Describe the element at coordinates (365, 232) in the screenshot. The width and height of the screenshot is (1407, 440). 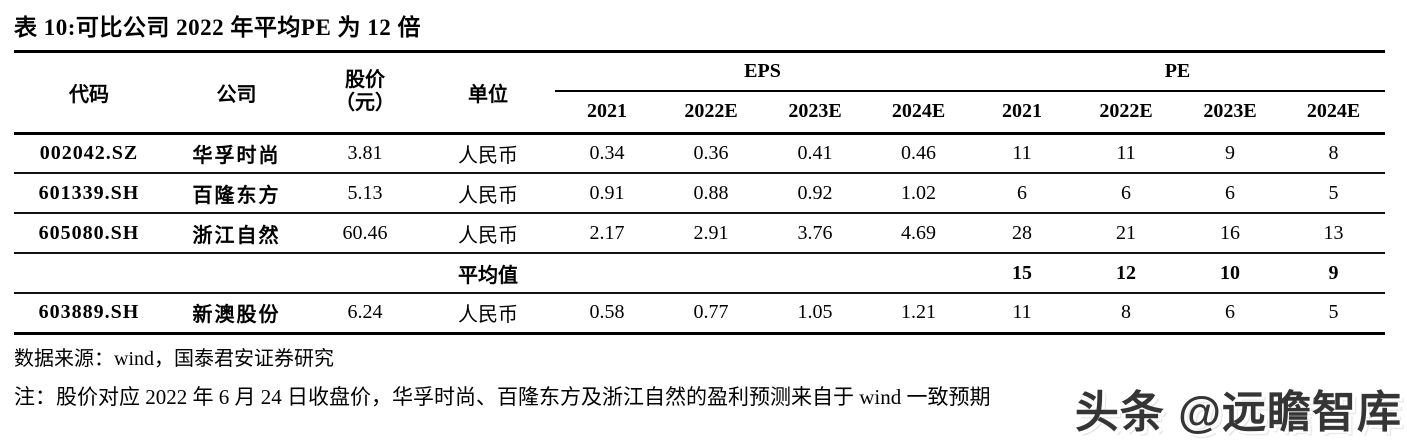
I see `price-cell: 60.46` at that location.